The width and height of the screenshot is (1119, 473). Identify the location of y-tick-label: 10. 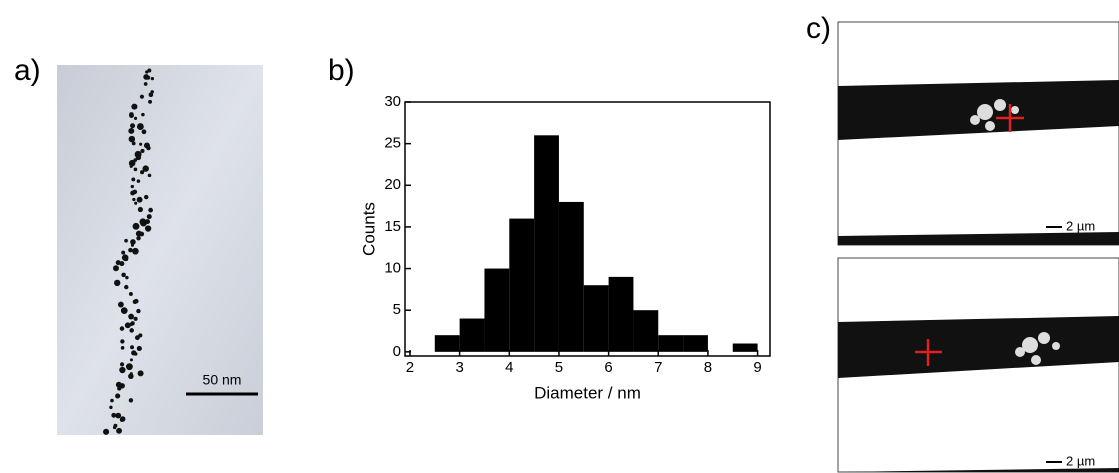
(392, 268).